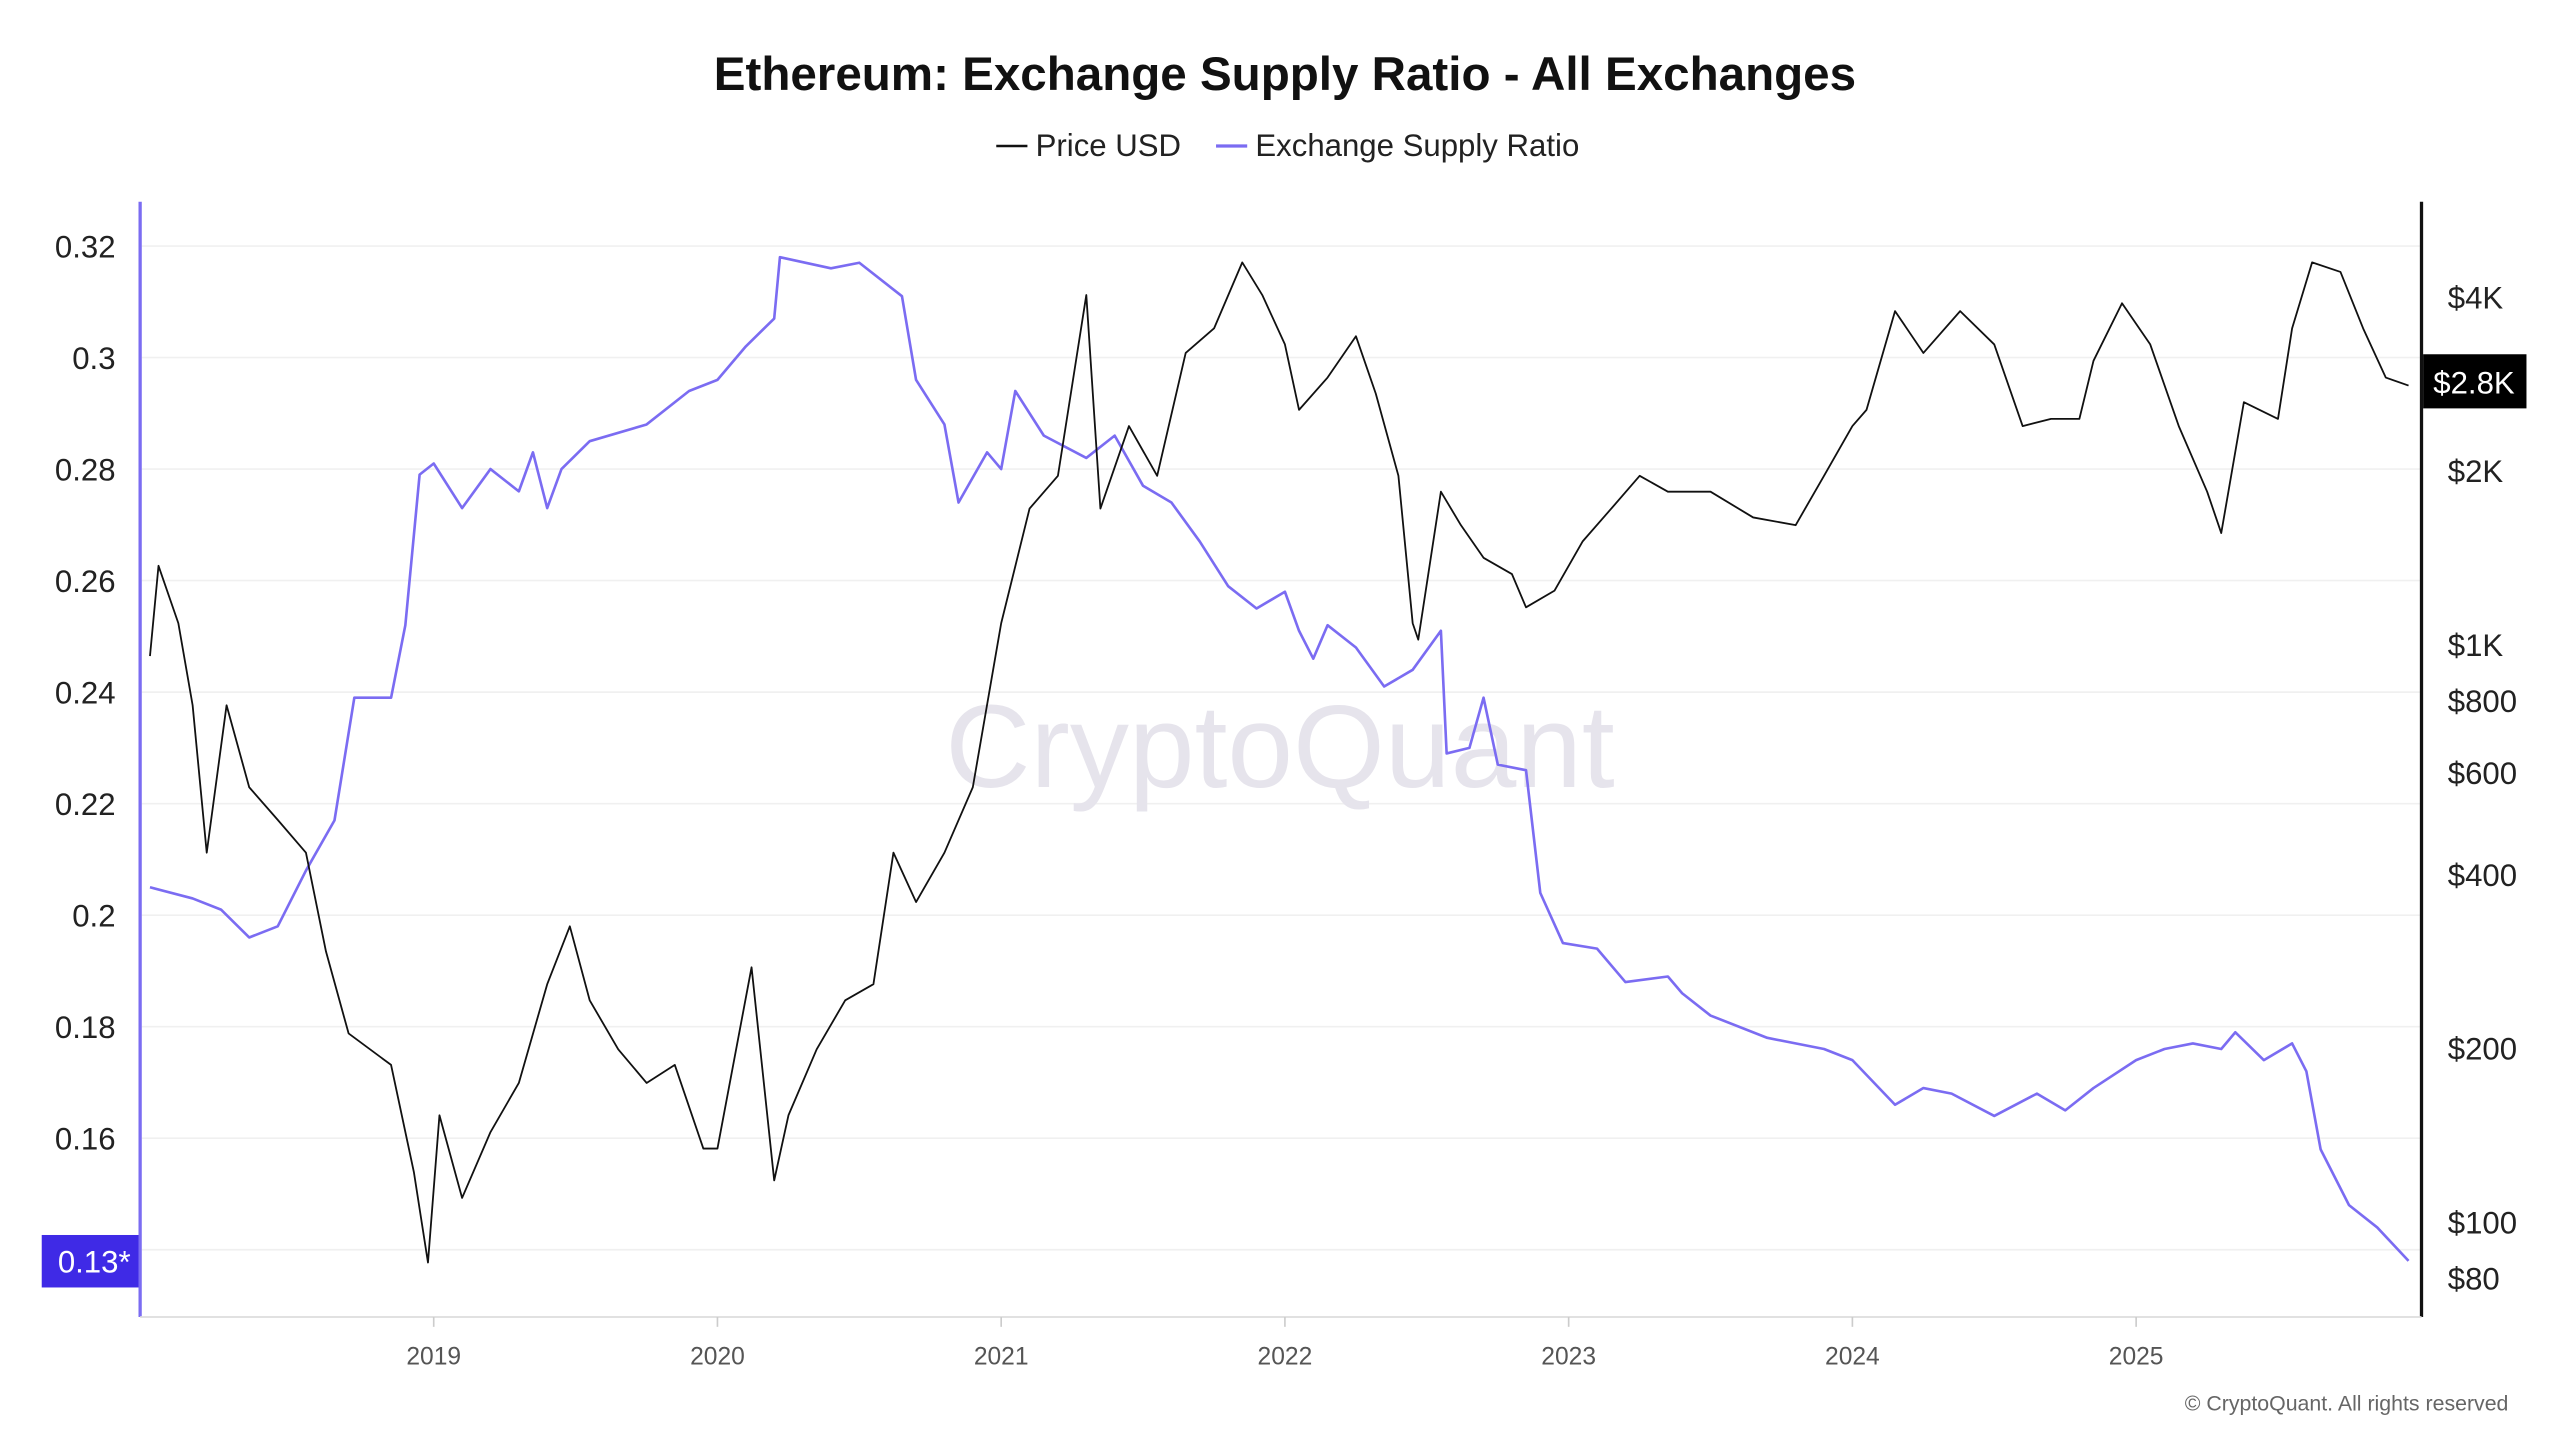  Describe the element at coordinates (2476, 297) in the screenshot. I see `right-tick-label: $4K` at that location.